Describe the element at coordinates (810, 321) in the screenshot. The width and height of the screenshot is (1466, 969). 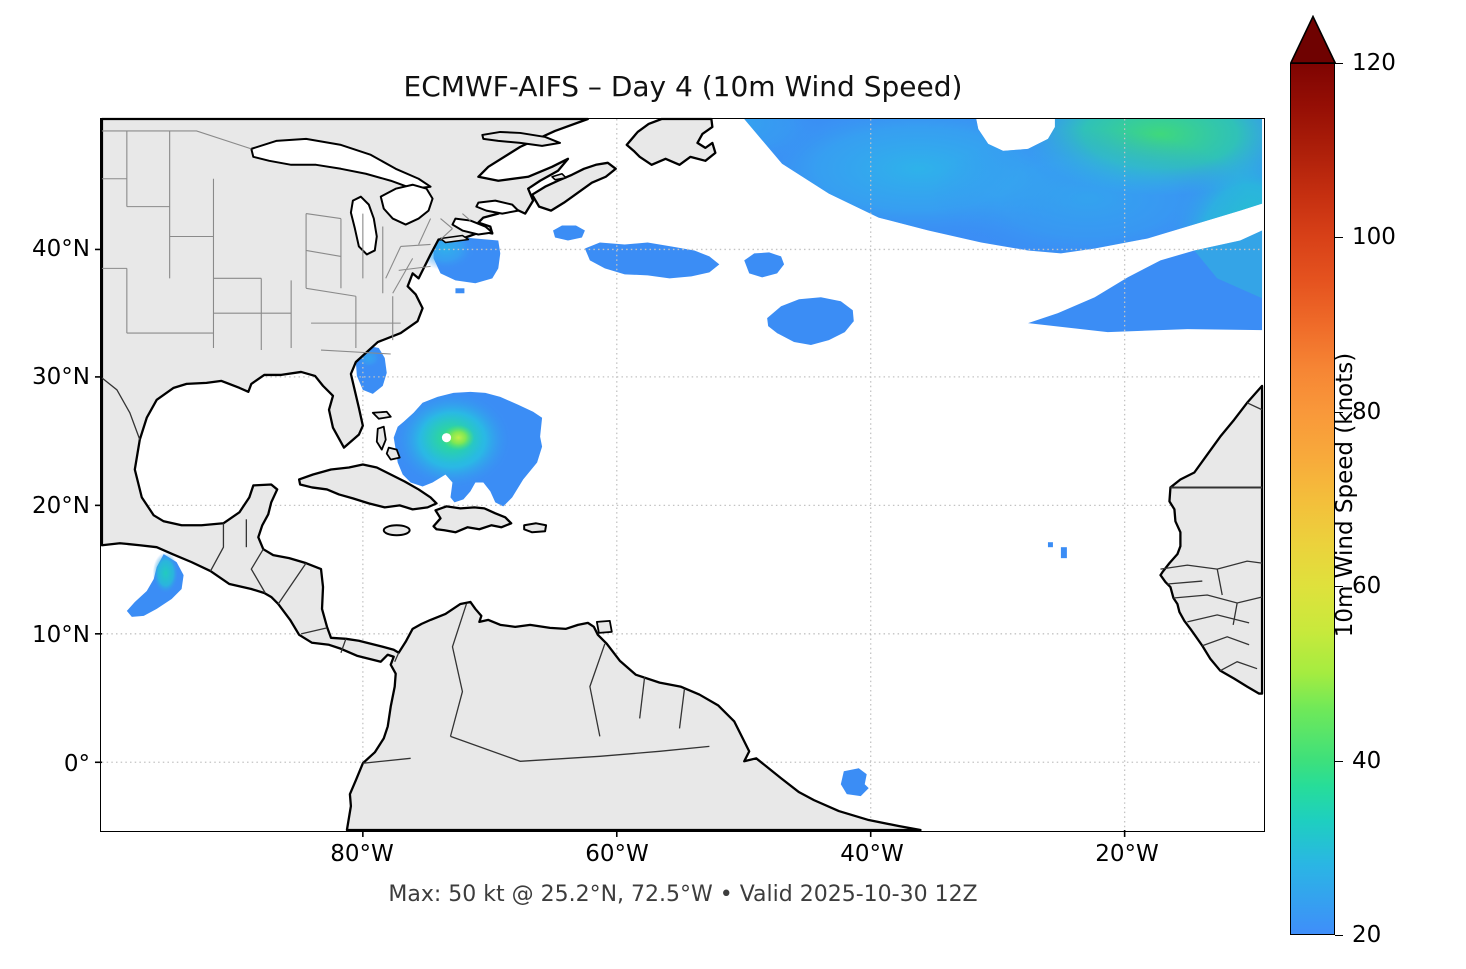
I see `wind-patch-bean` at that location.